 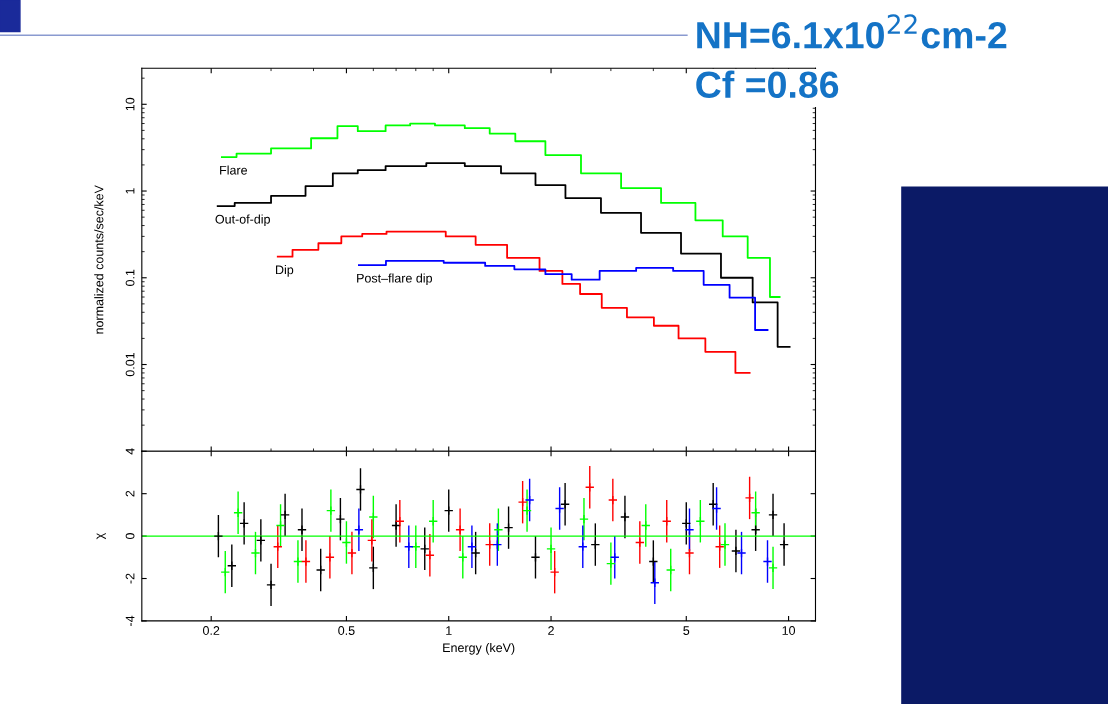 What do you see at coordinates (479, 649) in the screenshot?
I see `x-axis-title: Energy (keV)` at bounding box center [479, 649].